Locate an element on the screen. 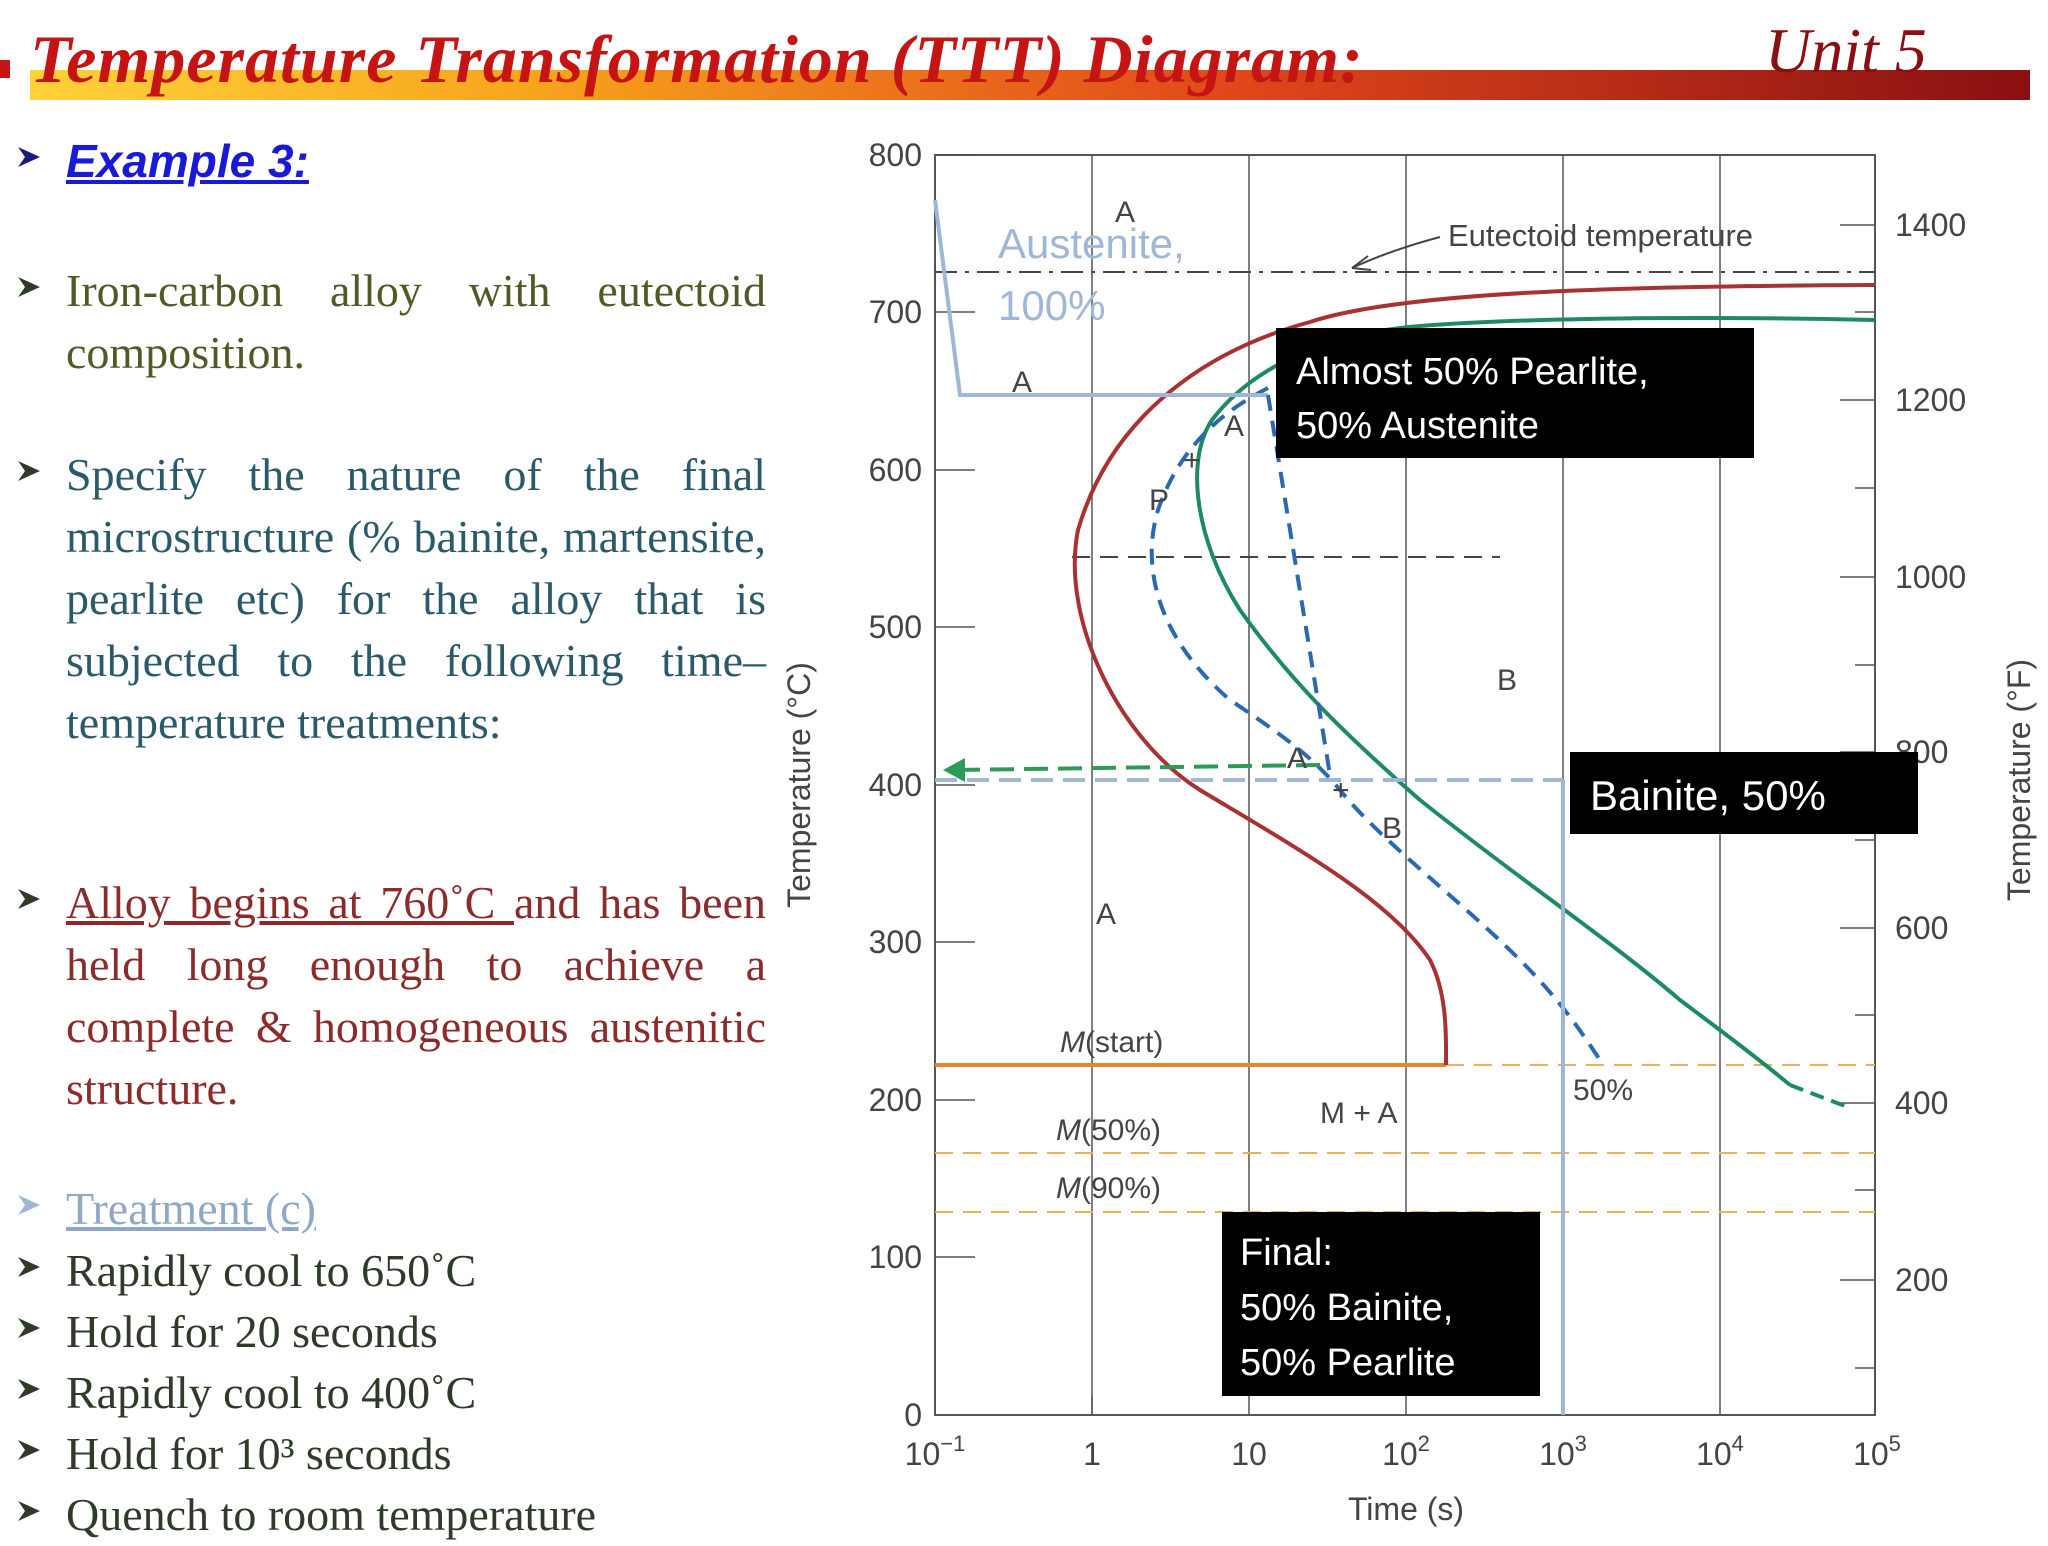 The width and height of the screenshot is (2048, 1546). y-left-ticks is located at coordinates (955, 706).